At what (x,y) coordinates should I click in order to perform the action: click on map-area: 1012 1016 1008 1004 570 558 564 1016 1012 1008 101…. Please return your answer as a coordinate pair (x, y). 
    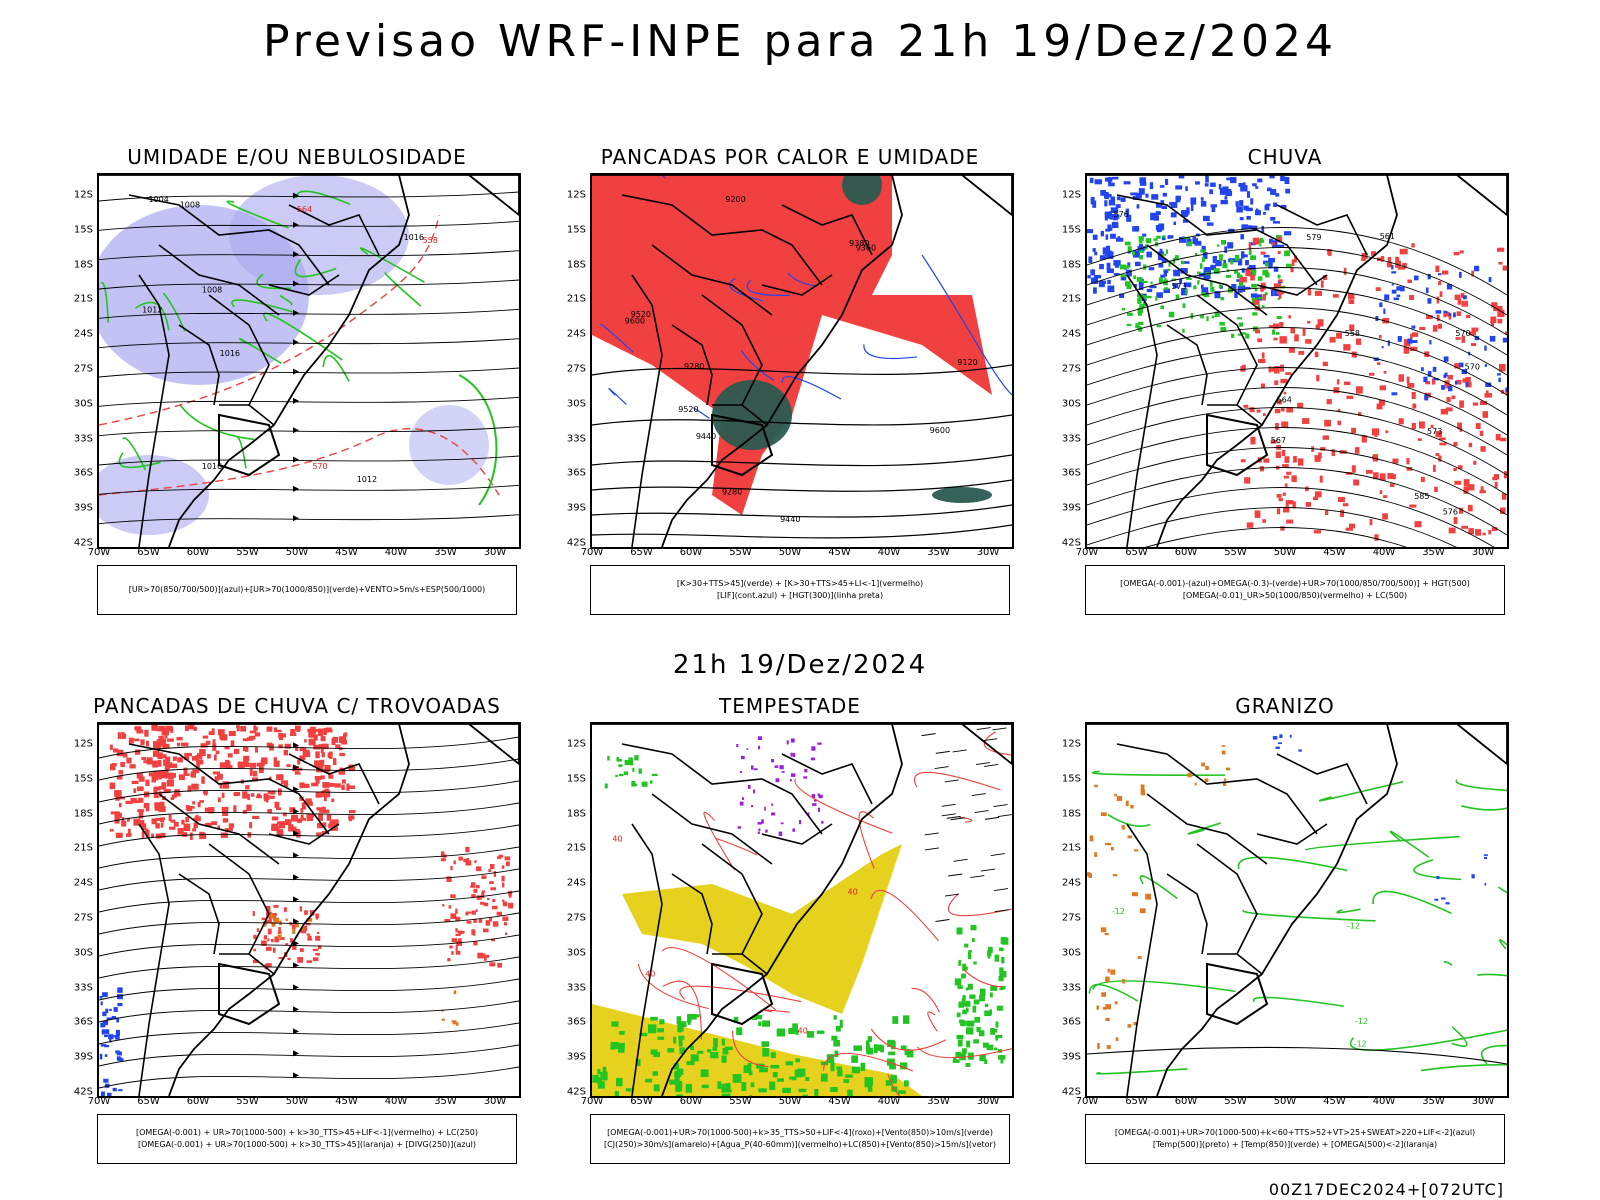
    Looking at the image, I should click on (309, 361).